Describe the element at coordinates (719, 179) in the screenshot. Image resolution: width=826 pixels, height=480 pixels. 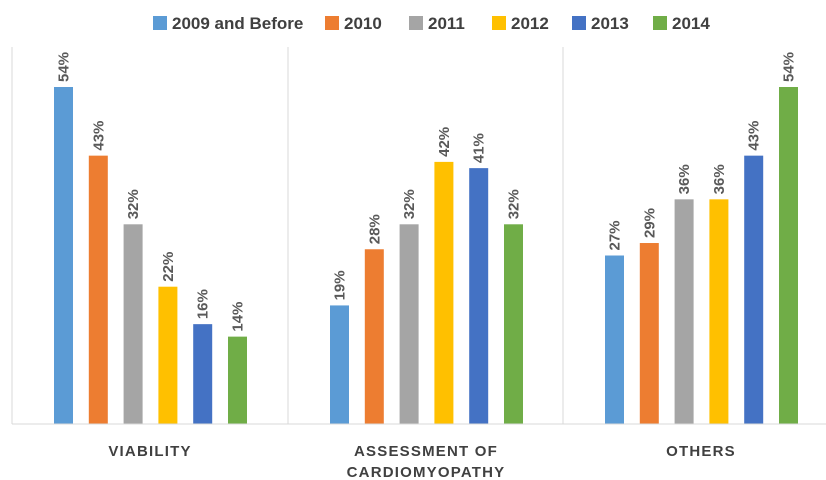
I see `data-label-others-2012: 36%` at that location.